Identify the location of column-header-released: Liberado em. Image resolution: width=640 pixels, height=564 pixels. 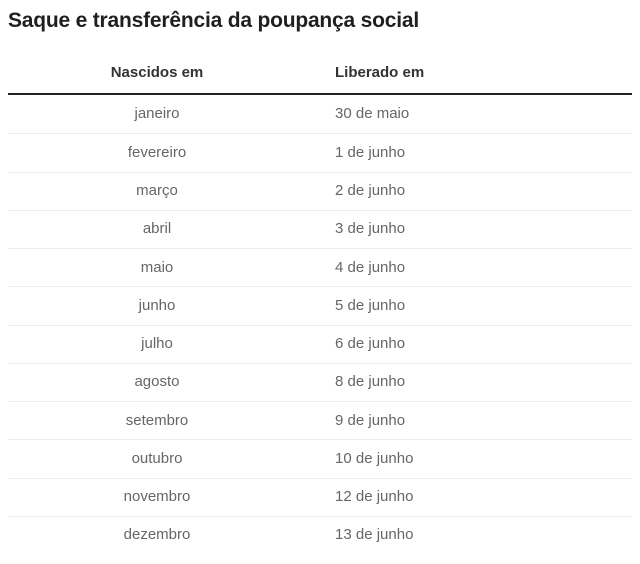
(380, 72).